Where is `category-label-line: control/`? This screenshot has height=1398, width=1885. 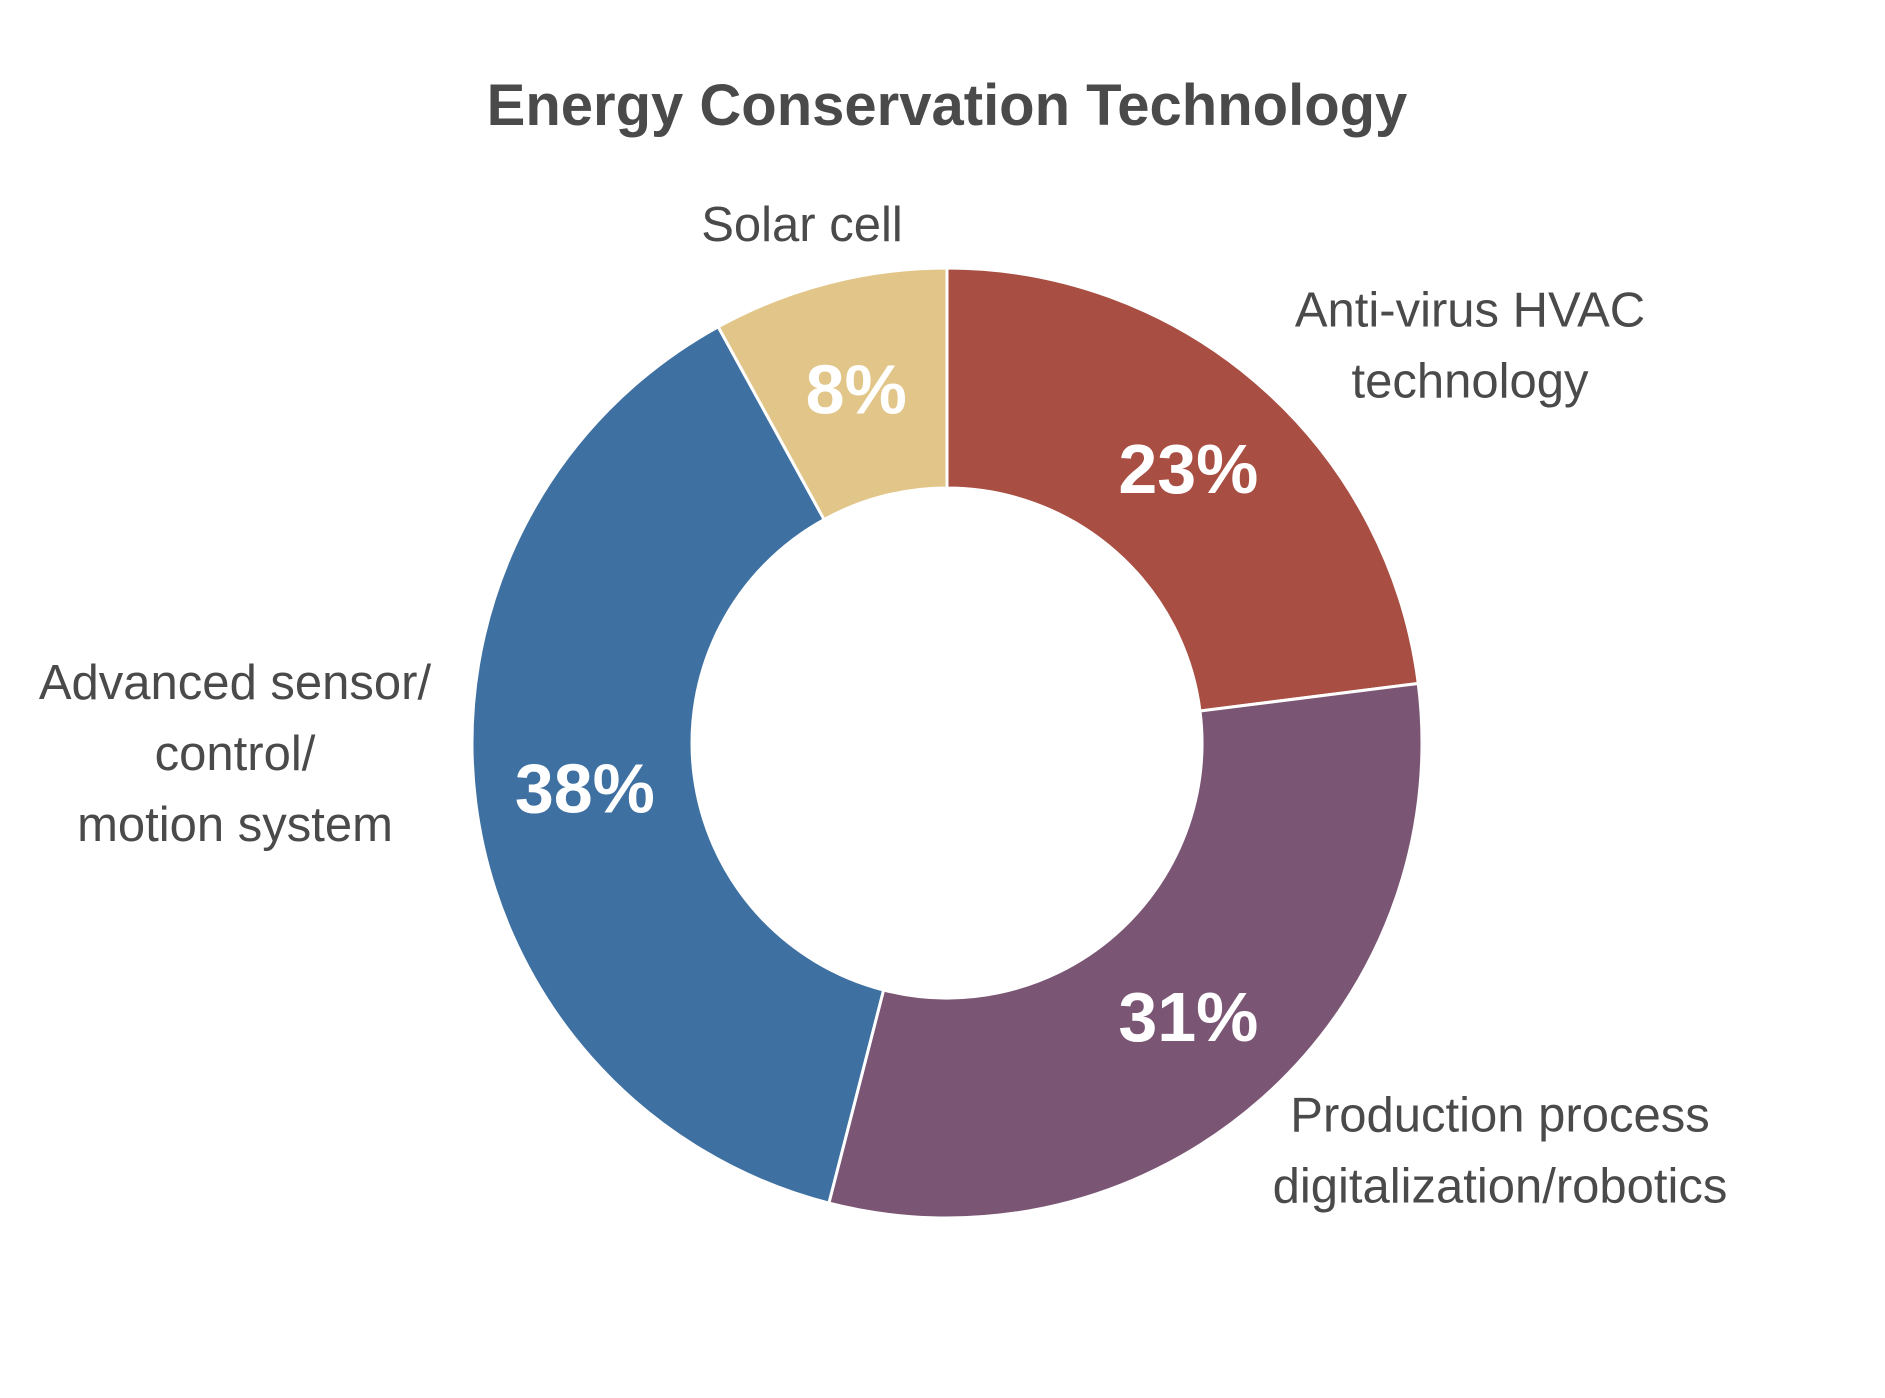
category-label-line: control/ is located at coordinates (235, 754).